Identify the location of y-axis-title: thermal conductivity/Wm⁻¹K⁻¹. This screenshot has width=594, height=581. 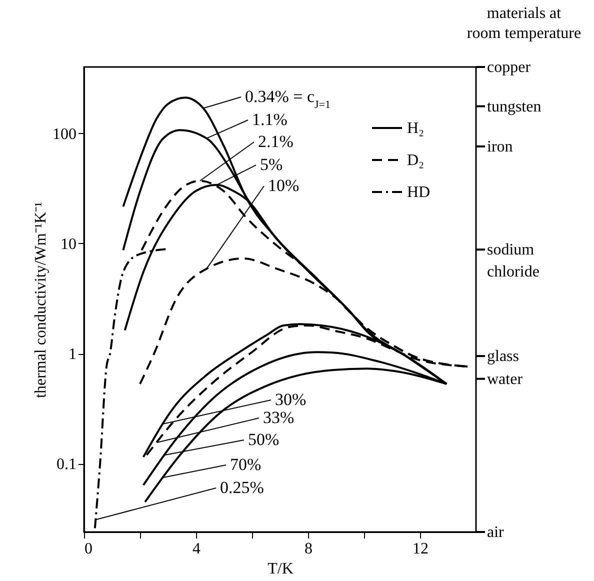
(41, 300).